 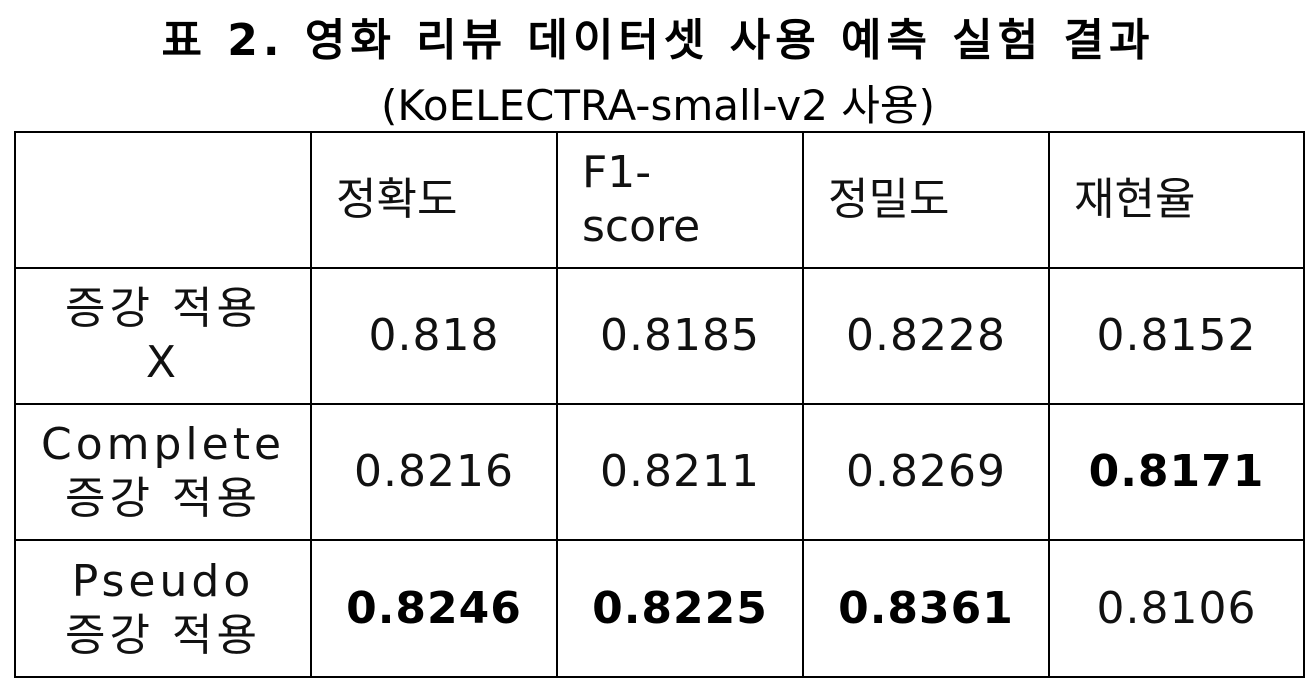 I want to click on table-caption-line2: (KoELECTRA-small-v2 사용), so click(x=658, y=105).